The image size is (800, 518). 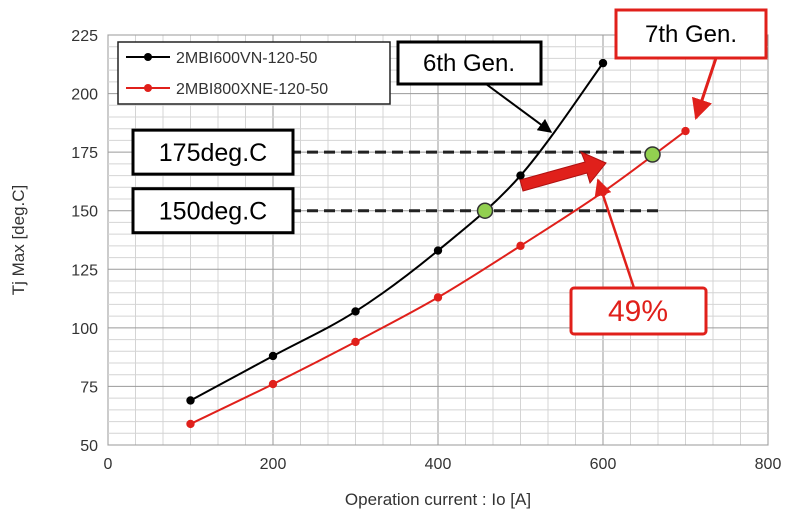 I want to click on improvement-arrow, so click(x=563, y=171).